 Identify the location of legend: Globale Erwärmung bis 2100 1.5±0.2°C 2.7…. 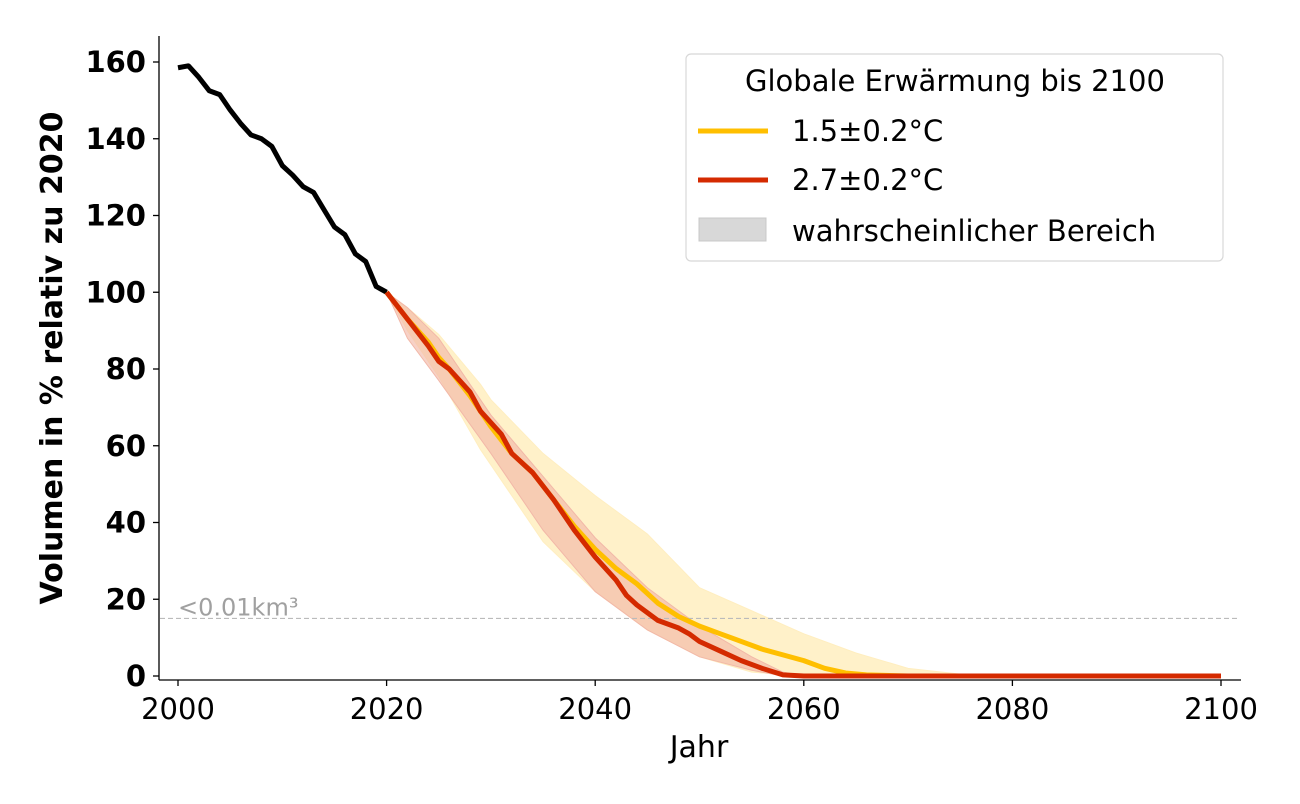
(954, 157).